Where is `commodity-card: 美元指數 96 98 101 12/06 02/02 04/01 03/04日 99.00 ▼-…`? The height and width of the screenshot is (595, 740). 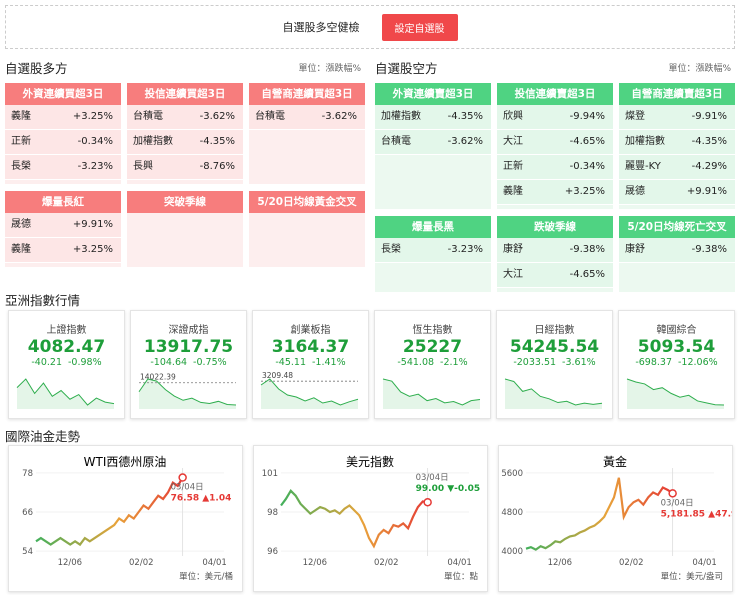 commodity-card: 美元指數 96 98 101 12/06 02/02 04/01 03/04日 99.00 ▼-… is located at coordinates (370, 518).